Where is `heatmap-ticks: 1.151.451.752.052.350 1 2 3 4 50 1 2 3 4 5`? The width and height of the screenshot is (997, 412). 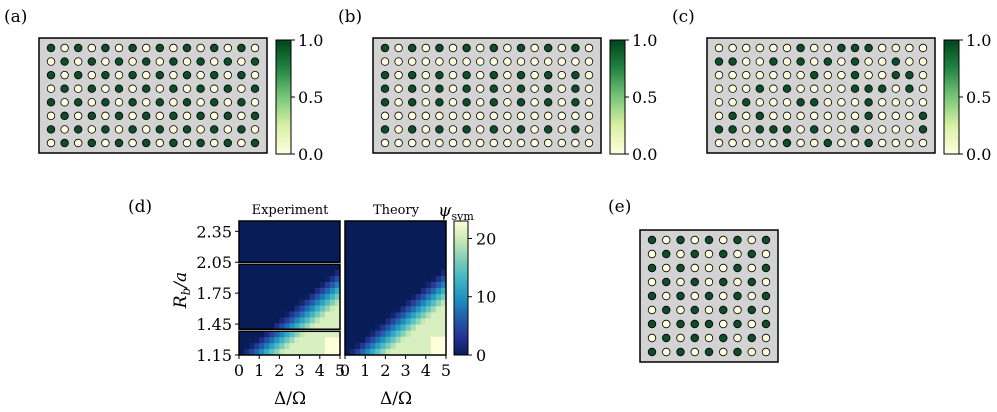 heatmap-ticks: 1.151.451.752.052.350 1 2 3 4 50 1 2 3 4 5 is located at coordinates (323, 301).